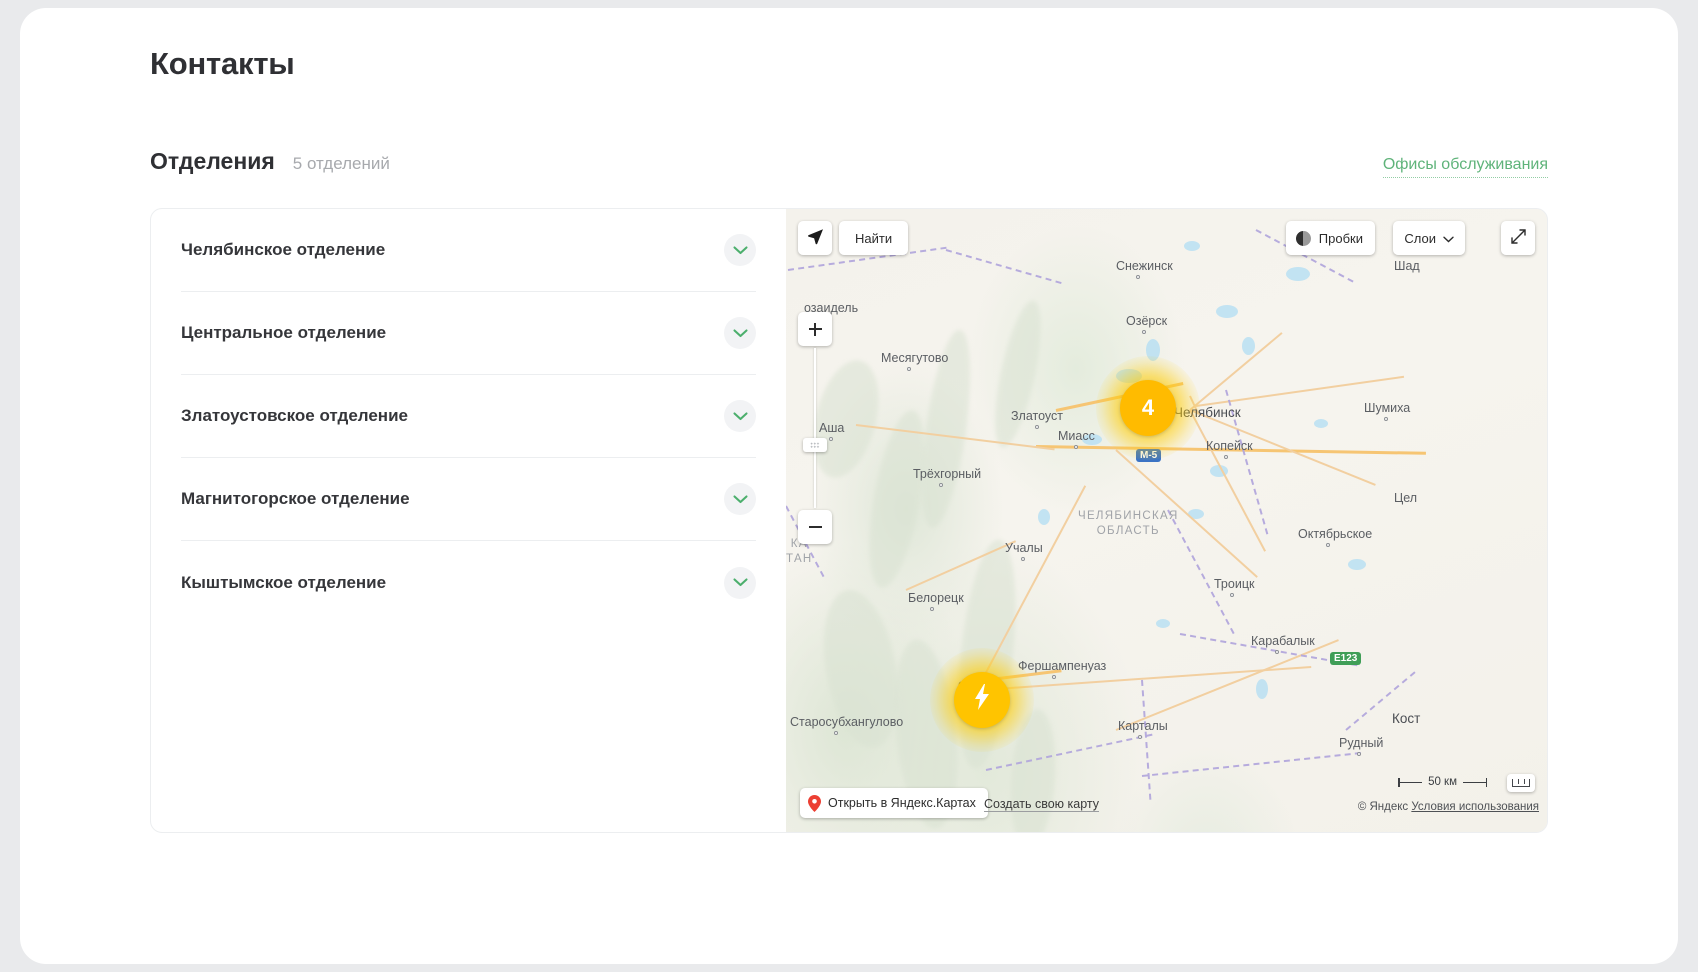  I want to click on traffic-toggle: Пробки, so click(1330, 238).